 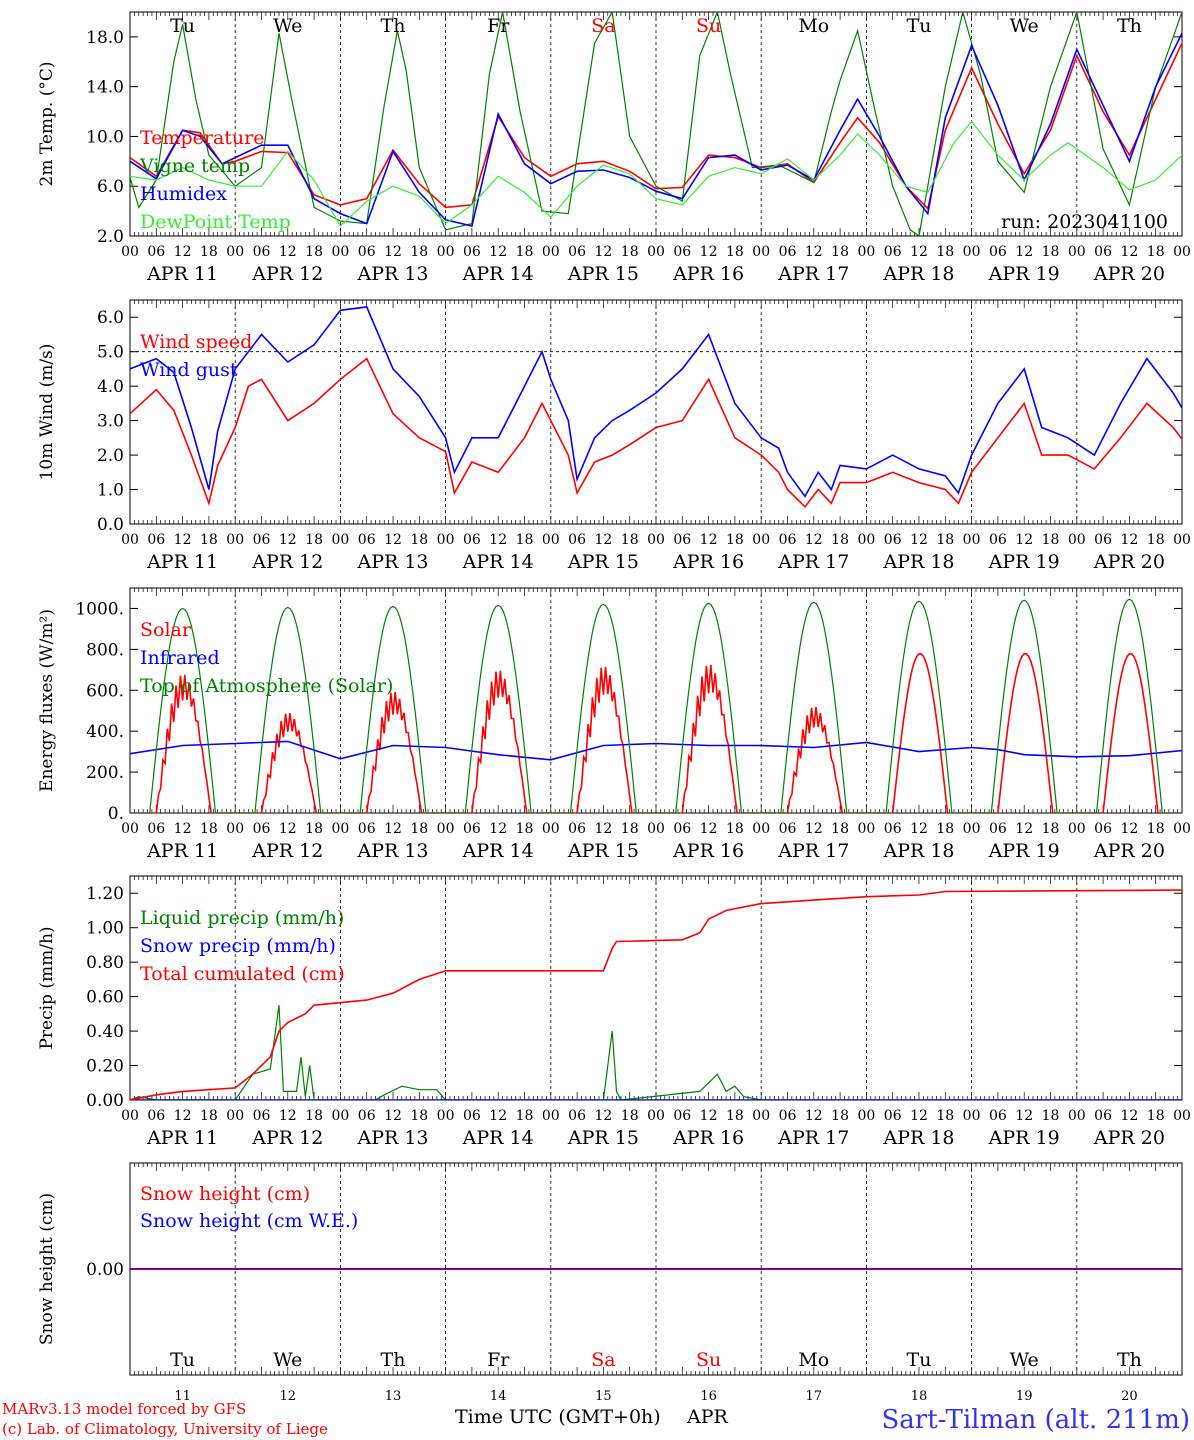 I want to click on legend-entry: Snow precip (mm/h), so click(x=238, y=946).